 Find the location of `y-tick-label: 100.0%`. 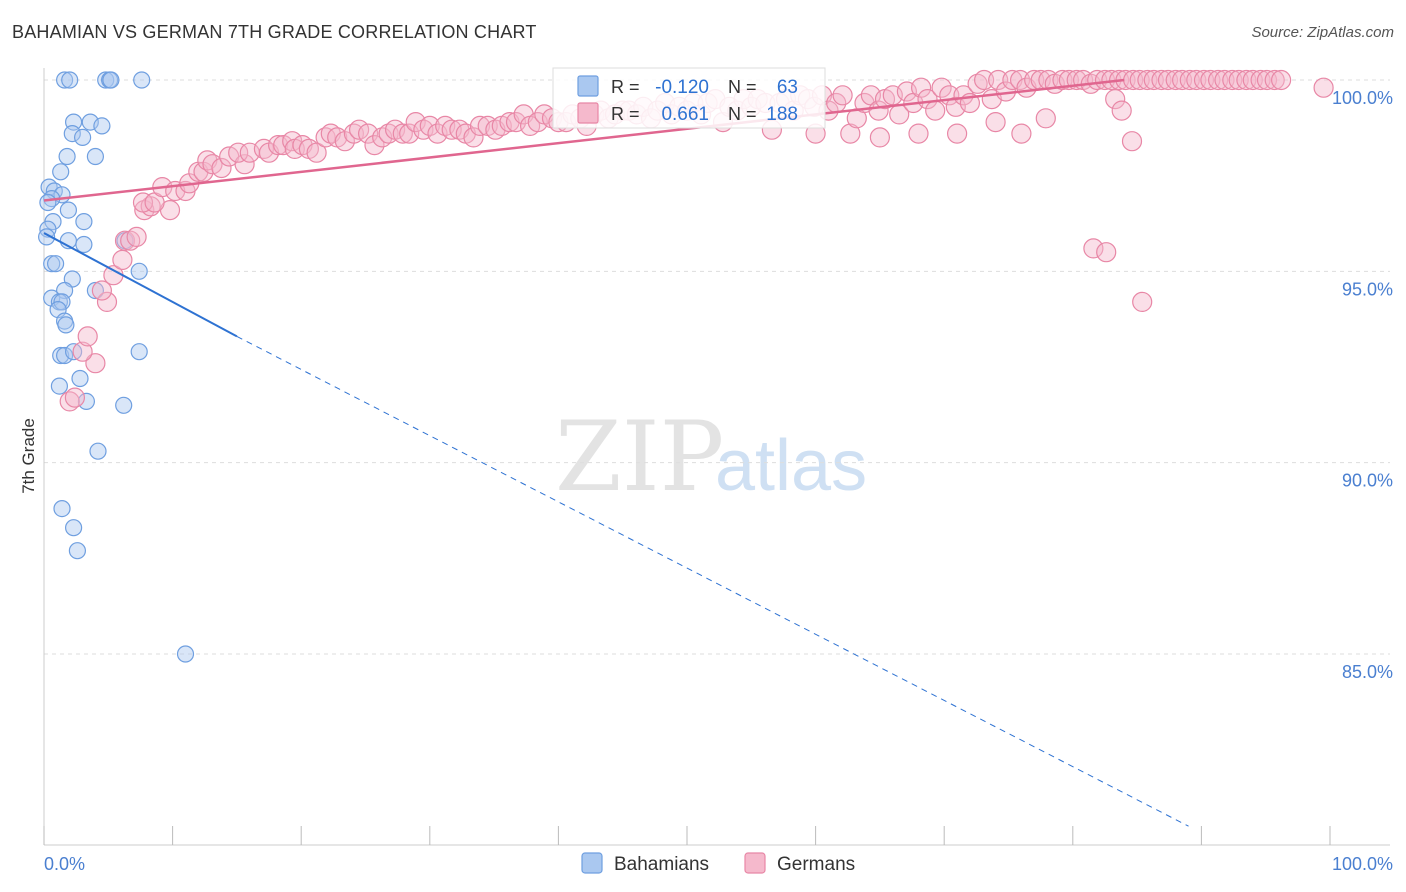

y-tick-label: 100.0% is located at coordinates (1362, 98).